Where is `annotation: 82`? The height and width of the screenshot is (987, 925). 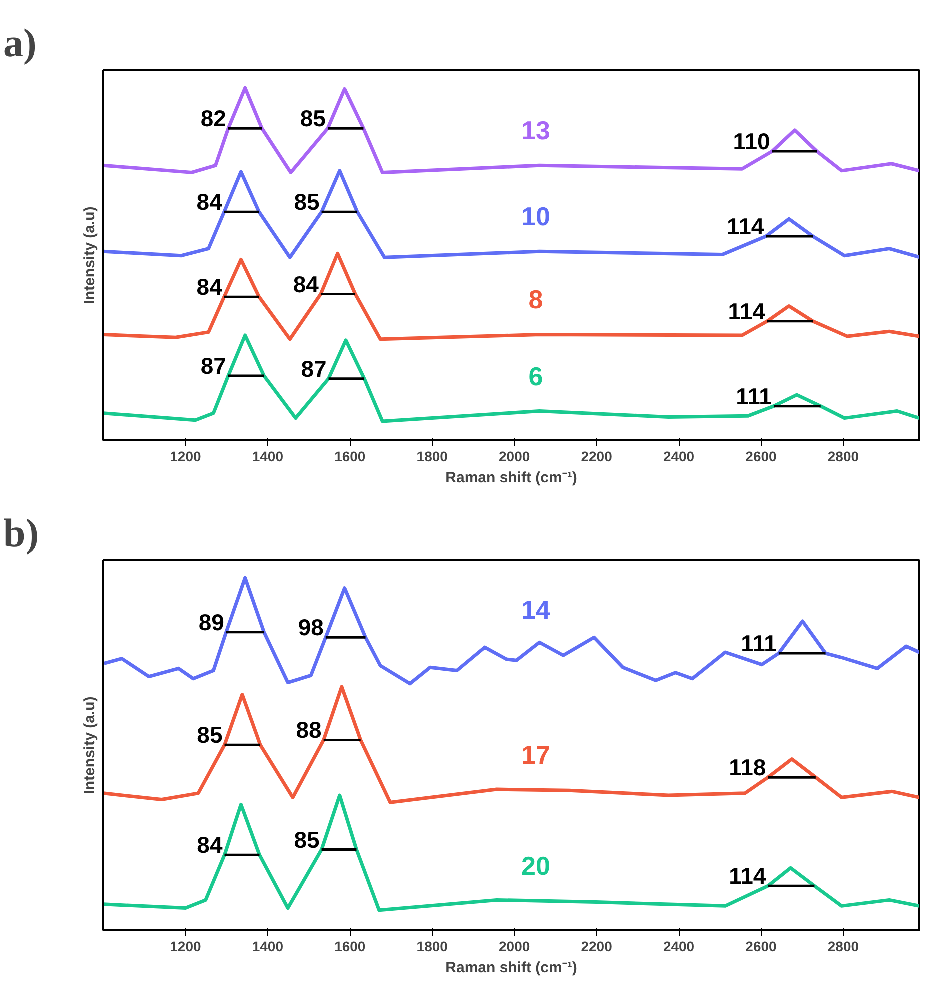 annotation: 82 is located at coordinates (213, 119).